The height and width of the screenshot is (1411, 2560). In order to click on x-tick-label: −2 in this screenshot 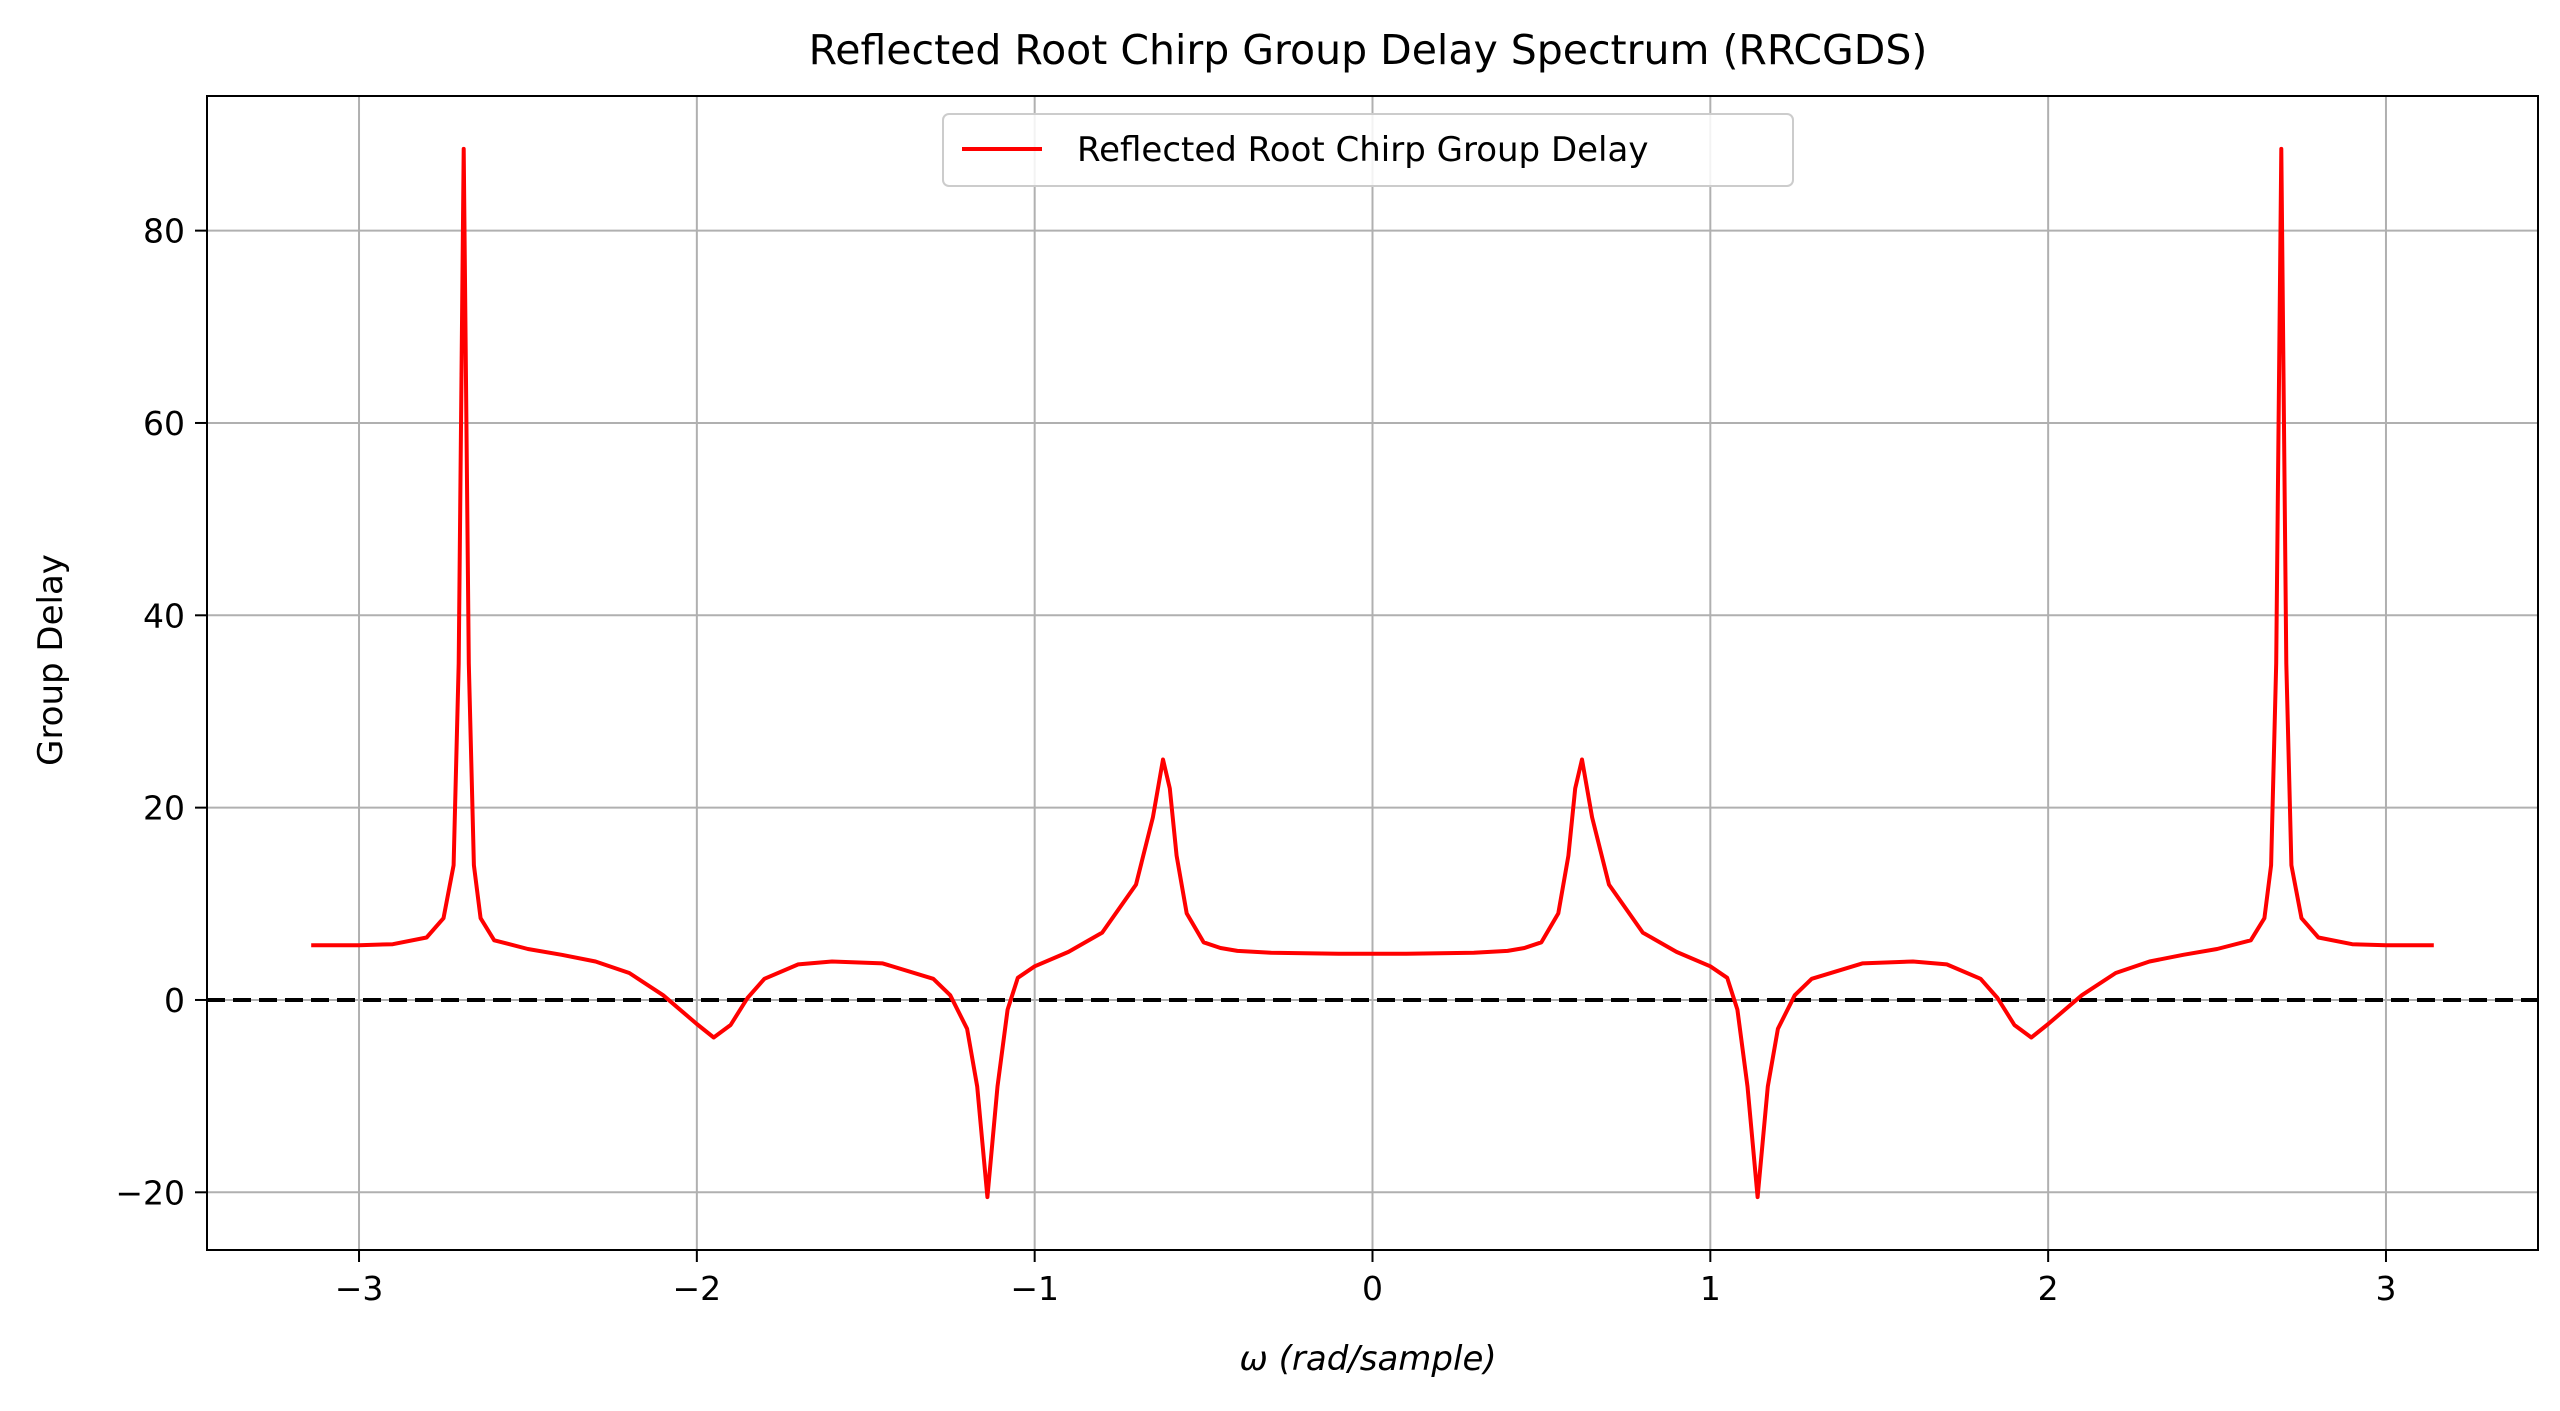, I will do `click(697, 1288)`.